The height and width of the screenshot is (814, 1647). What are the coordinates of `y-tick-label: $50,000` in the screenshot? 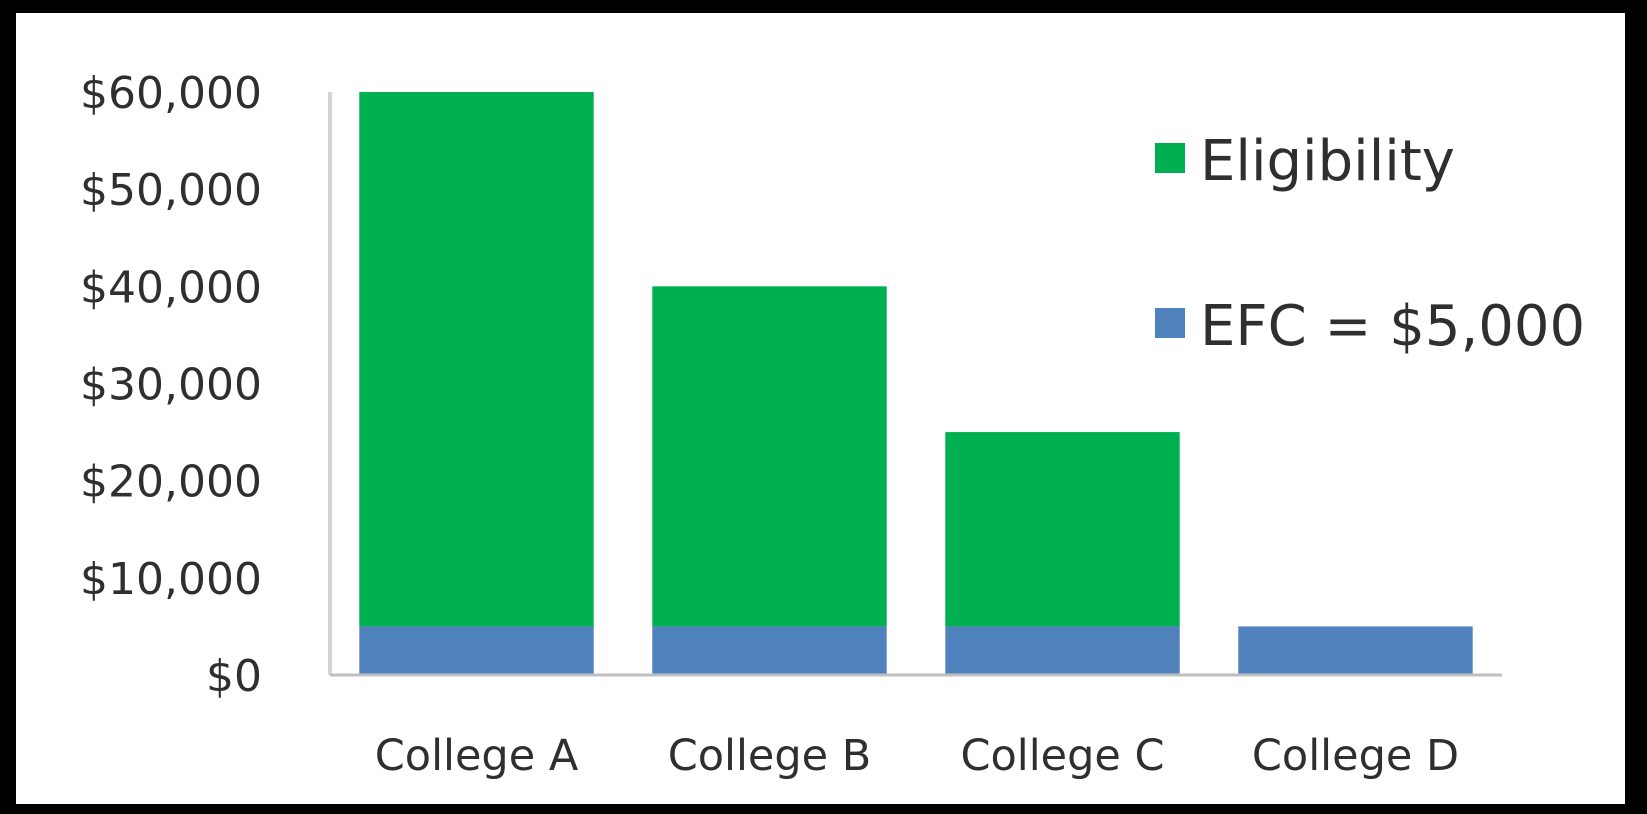 It's located at (171, 190).